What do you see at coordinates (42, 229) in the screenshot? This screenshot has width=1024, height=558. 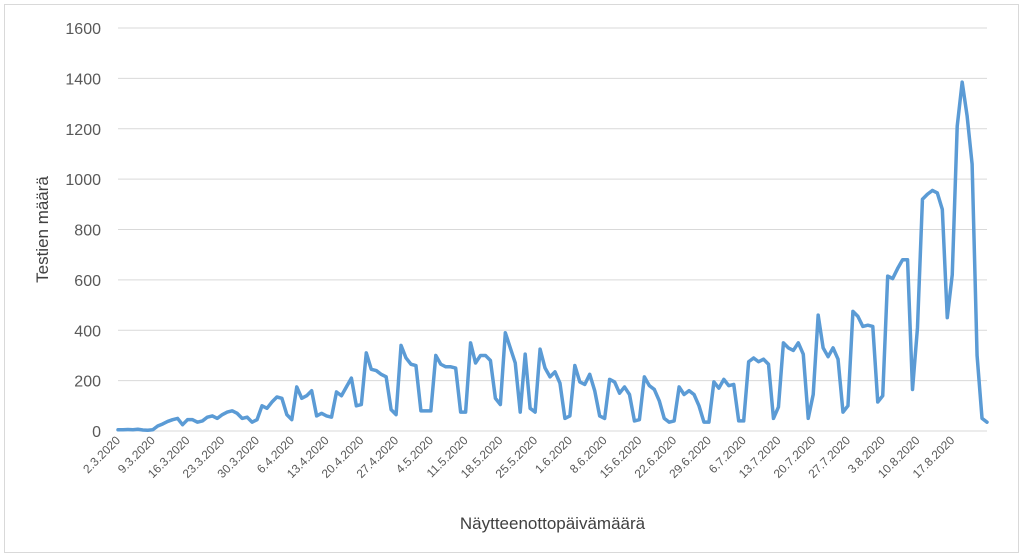 I see `y-axis-title: Testien määrä` at bounding box center [42, 229].